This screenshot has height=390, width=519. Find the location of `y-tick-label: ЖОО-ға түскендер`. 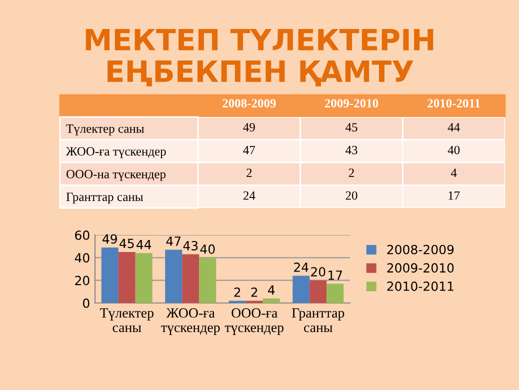

y-tick-label: ЖОО-ға түскендер is located at coordinates (116, 152).